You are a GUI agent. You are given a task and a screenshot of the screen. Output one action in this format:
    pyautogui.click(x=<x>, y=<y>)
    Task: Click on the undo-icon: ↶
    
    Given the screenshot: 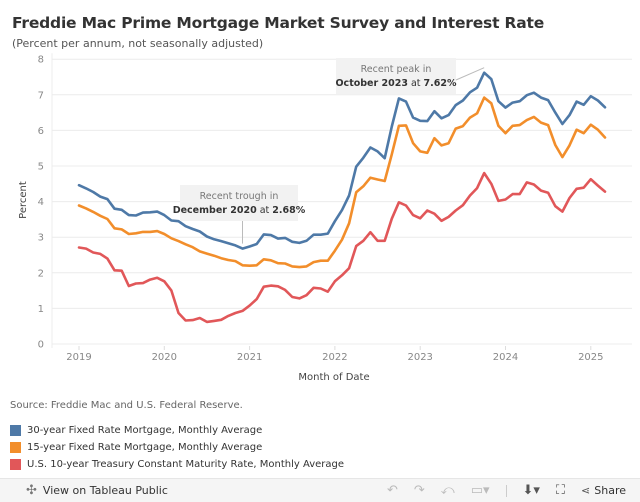 What is the action you would take?
    pyautogui.click(x=392, y=490)
    